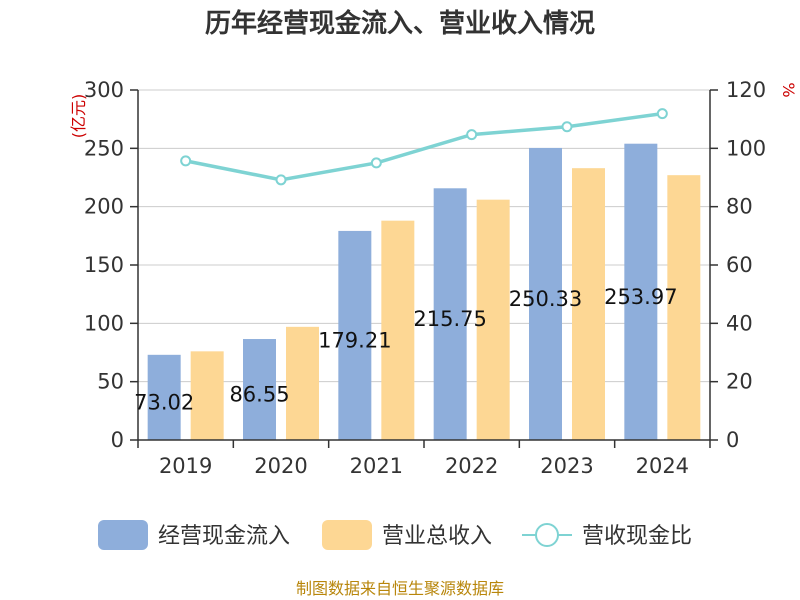 This screenshot has height=600, width=800. What do you see at coordinates (437, 536) in the screenshot?
I see `legend-label: 营业总收入` at bounding box center [437, 536].